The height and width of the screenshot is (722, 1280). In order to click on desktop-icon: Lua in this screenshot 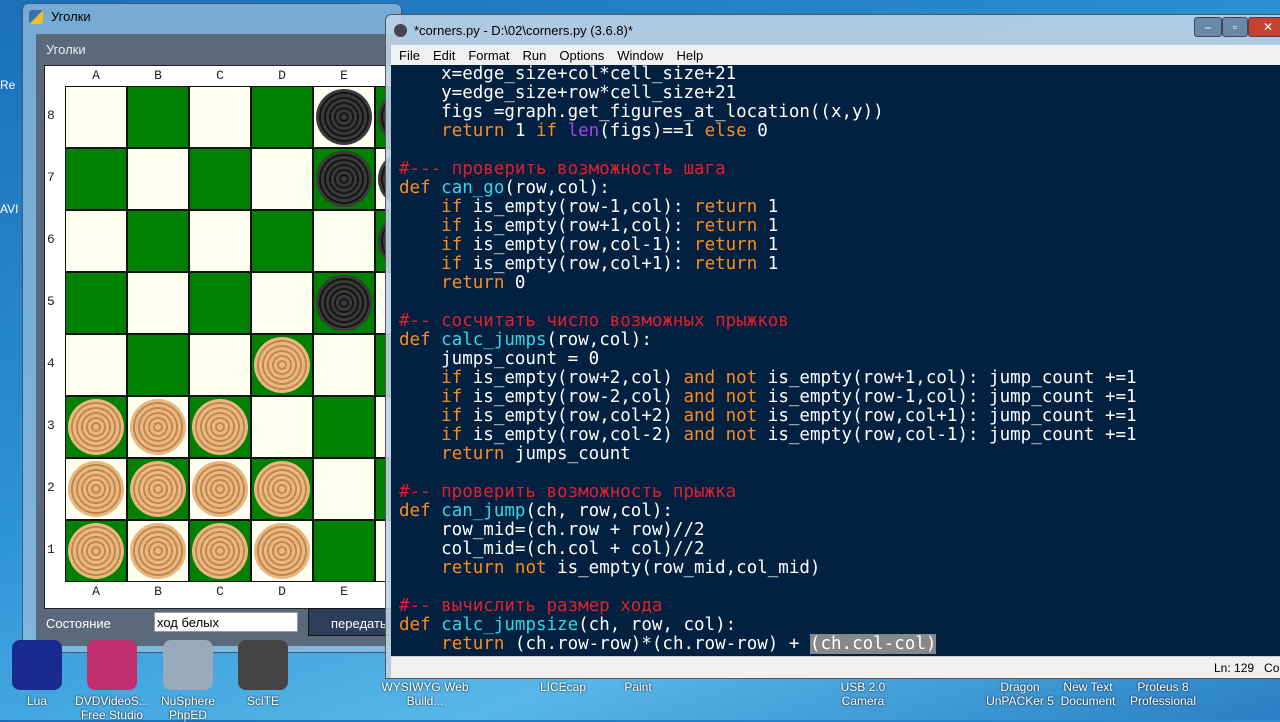, I will do `click(41, 674)`.